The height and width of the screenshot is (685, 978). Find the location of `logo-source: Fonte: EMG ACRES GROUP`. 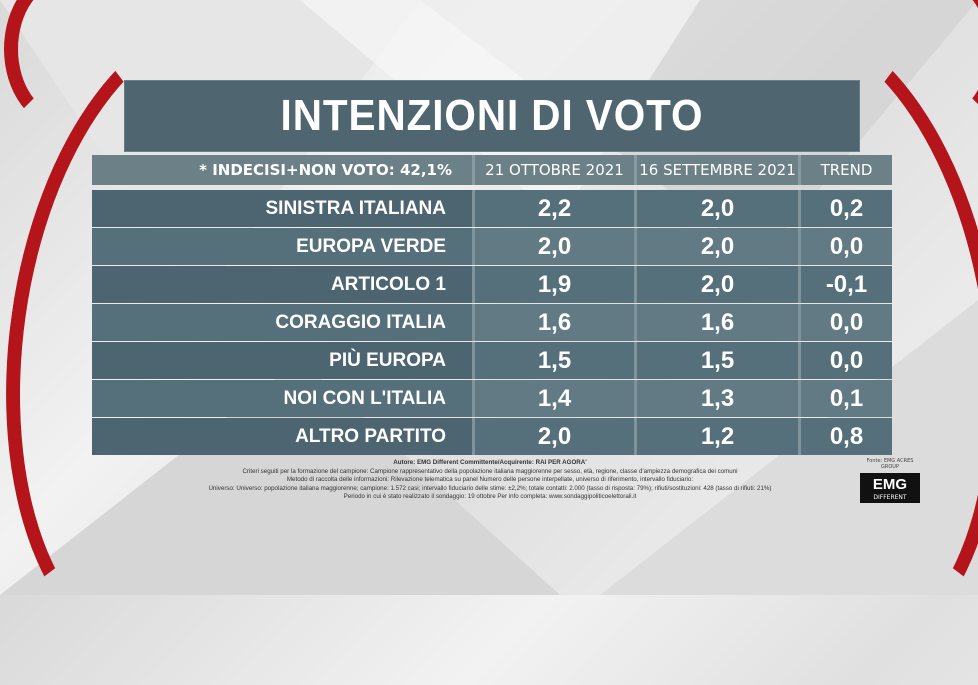

logo-source: Fonte: EMG ACRES GROUP is located at coordinates (890, 464).